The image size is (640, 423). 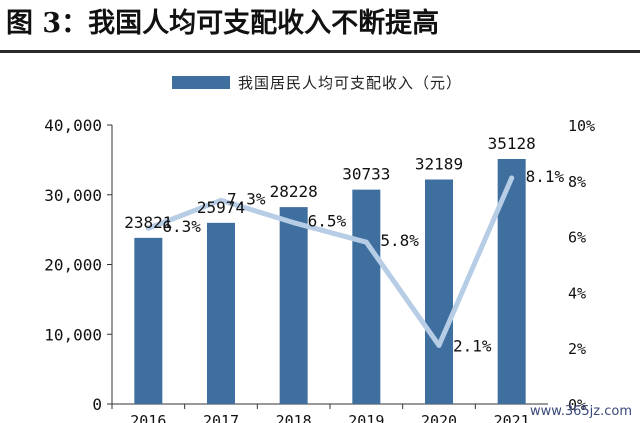 I want to click on y-left-tick-label: 30,000, so click(x=73, y=195).